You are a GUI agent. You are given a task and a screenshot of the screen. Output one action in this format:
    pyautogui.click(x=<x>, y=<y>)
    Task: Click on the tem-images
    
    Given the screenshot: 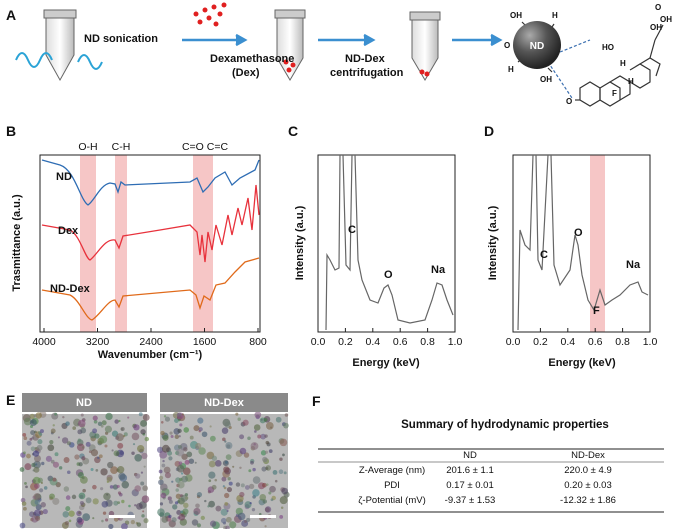 What is the action you would take?
    pyautogui.click(x=154, y=469)
    